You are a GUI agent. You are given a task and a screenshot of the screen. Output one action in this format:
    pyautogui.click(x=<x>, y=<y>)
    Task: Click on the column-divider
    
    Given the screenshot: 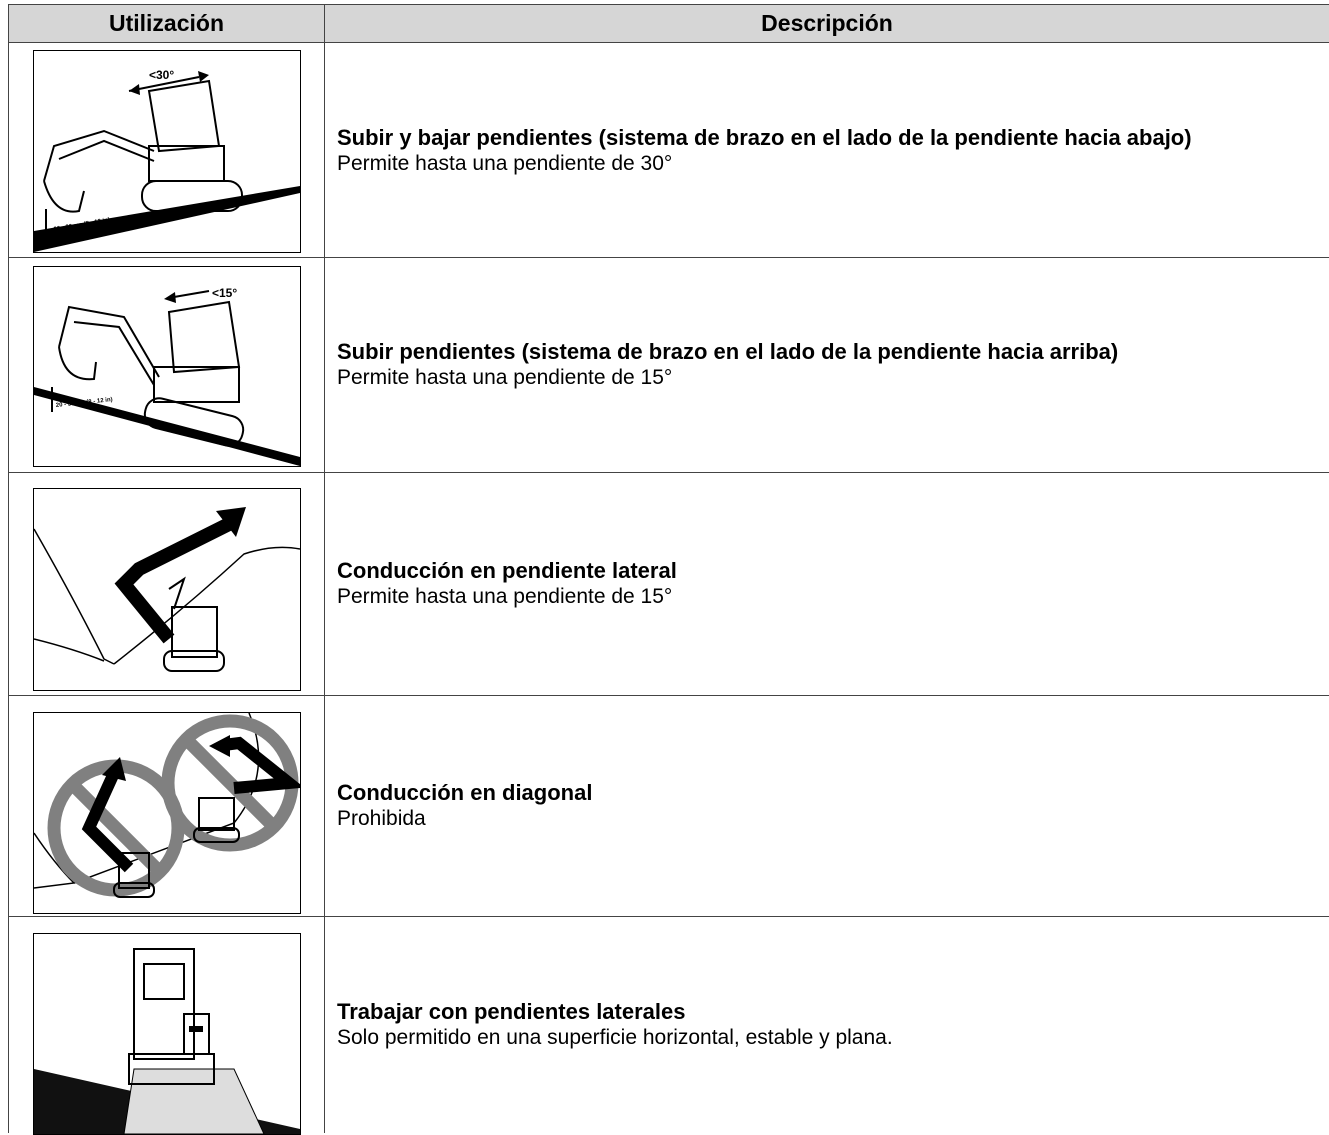 What is the action you would take?
    pyautogui.click(x=324, y=588)
    